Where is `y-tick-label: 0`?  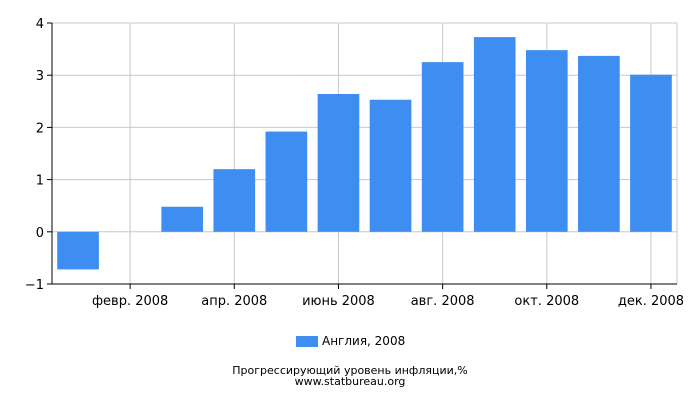
y-tick-label: 0 is located at coordinates (40, 233).